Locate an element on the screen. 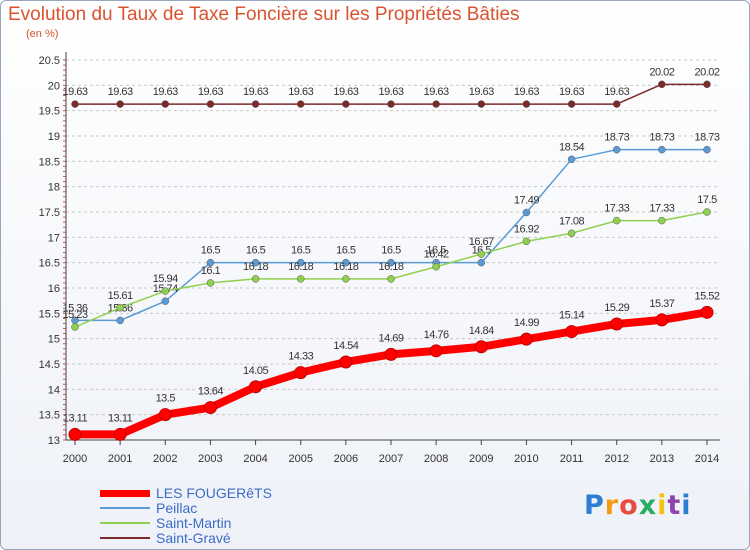 The height and width of the screenshot is (550, 750). x-tick-label: 2010 is located at coordinates (526, 459).